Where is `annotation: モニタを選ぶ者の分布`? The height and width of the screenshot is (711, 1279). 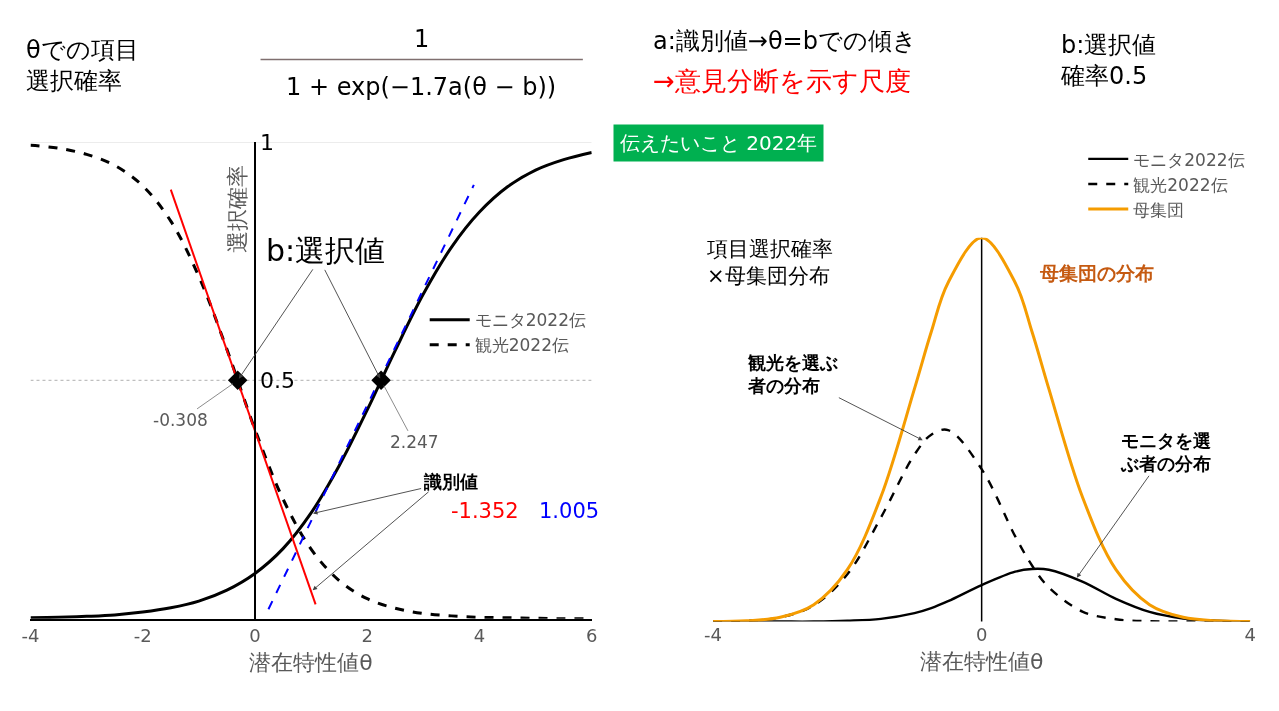
annotation: モニタを選ぶ者の分布 is located at coordinates (1165, 452).